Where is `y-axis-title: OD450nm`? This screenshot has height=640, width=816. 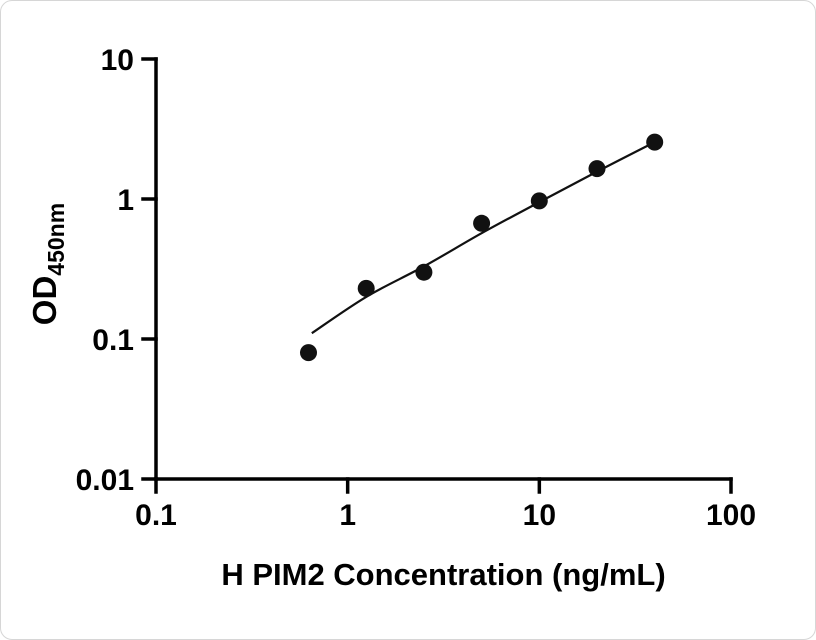
y-axis-title: OD450nm is located at coordinates (48, 264).